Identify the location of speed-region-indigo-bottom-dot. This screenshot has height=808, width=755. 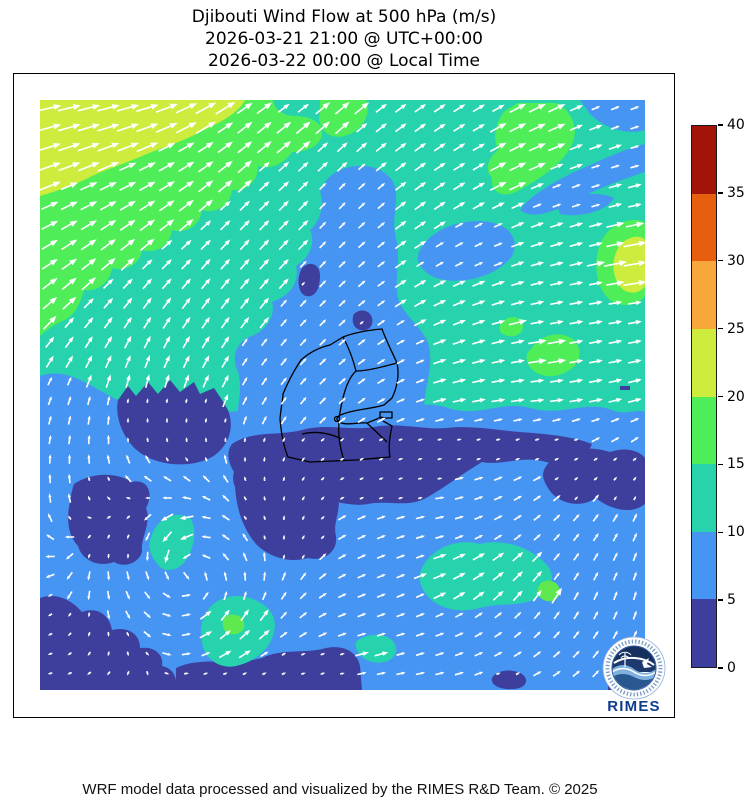
(509, 680).